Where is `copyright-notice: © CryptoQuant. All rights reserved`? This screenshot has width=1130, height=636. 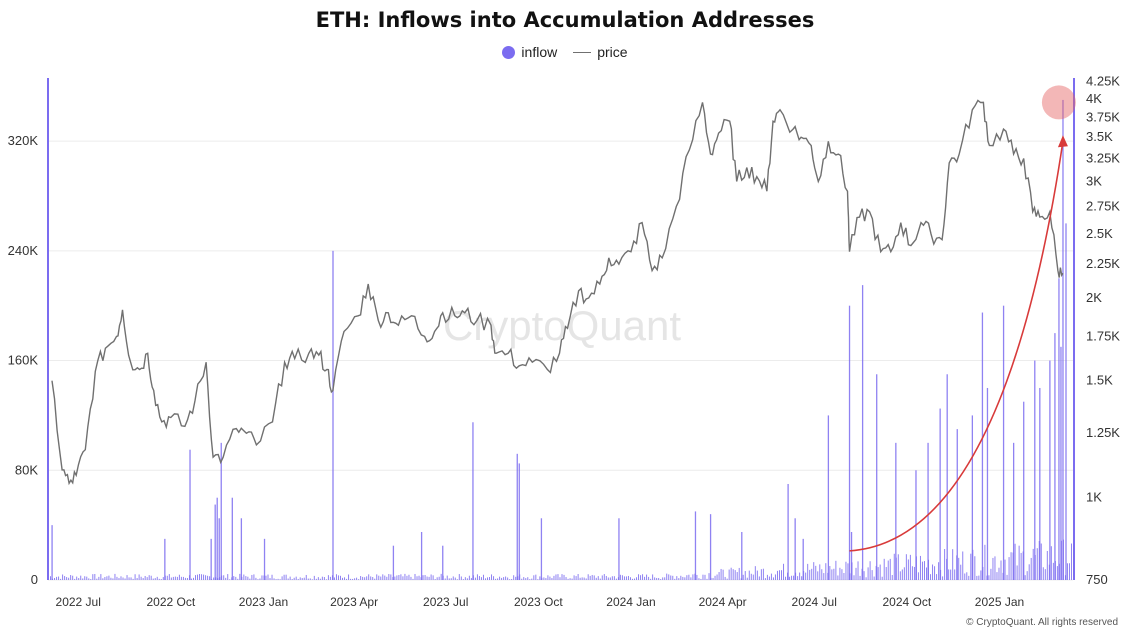 copyright-notice: © CryptoQuant. All rights reserved is located at coordinates (1042, 622).